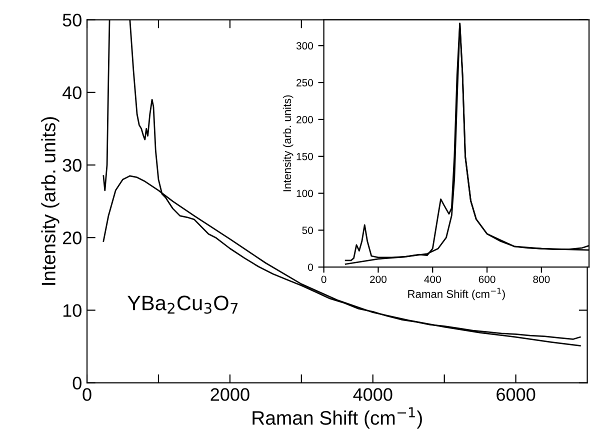 Image resolution: width=592 pixels, height=440 pixels. What do you see at coordinates (230, 394) in the screenshot?
I see `x-tick-label: 2000` at bounding box center [230, 394].